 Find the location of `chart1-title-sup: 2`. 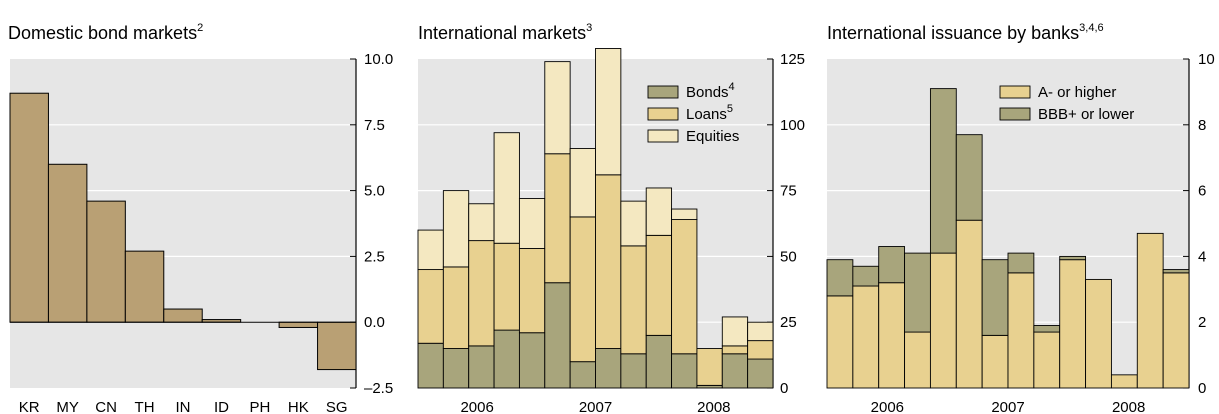

chart1-title-sup: 2 is located at coordinates (200, 28).